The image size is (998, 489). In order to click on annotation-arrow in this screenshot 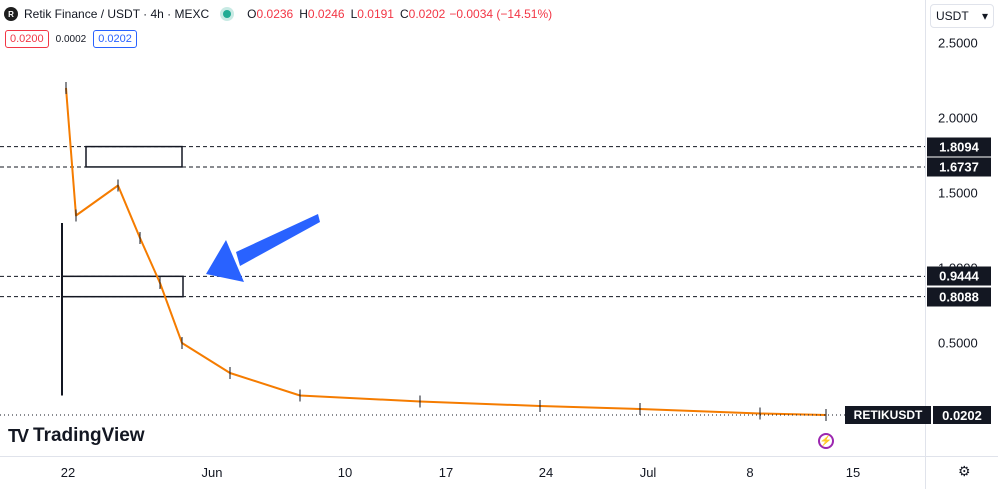, I will do `click(263, 248)`.